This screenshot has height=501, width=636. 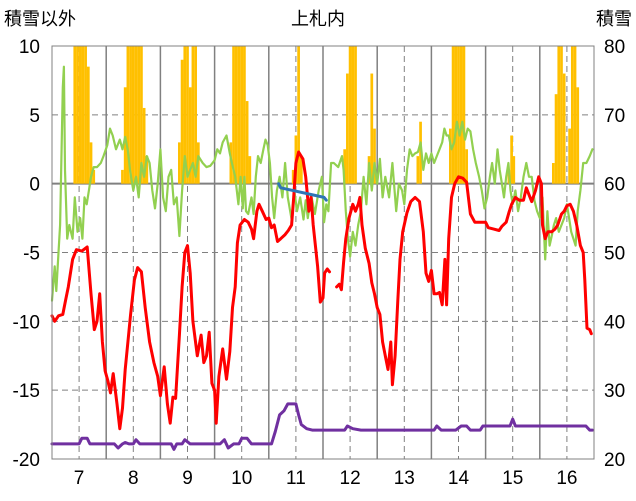 I want to click on left-tick-label: 0, so click(x=34, y=185).